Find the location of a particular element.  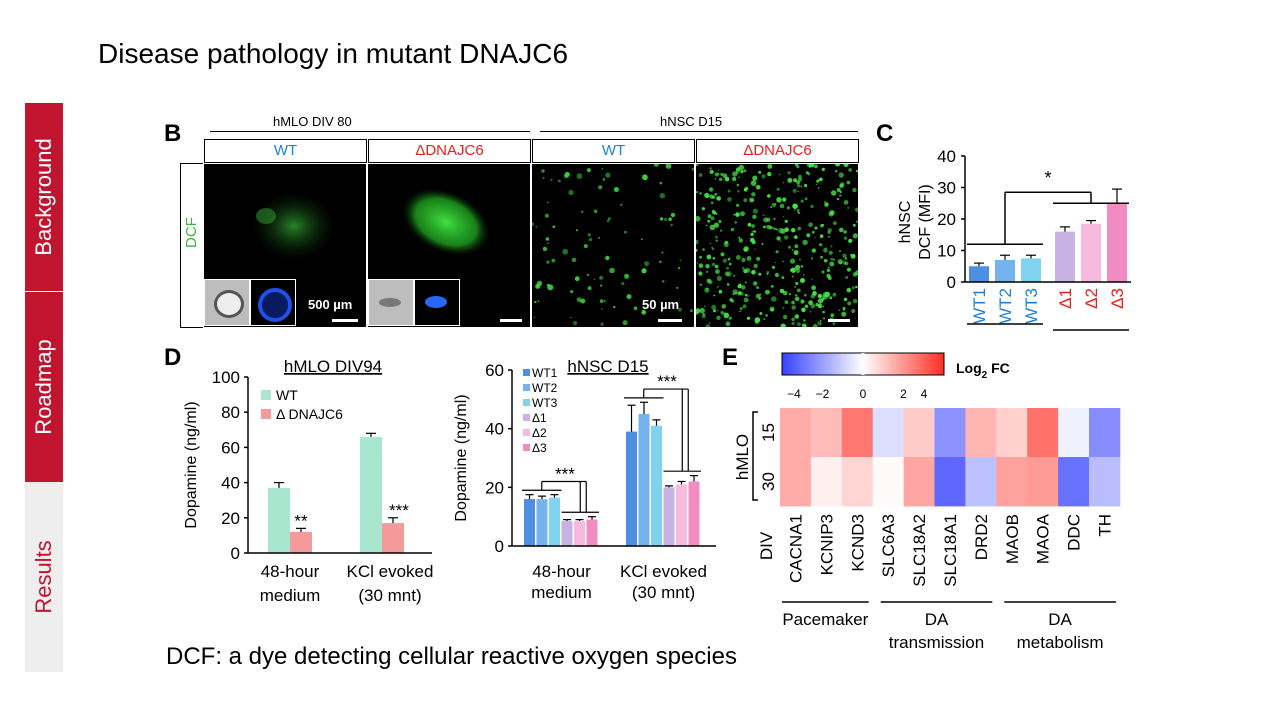

nav-tab-results: Results is located at coordinates (44, 577).